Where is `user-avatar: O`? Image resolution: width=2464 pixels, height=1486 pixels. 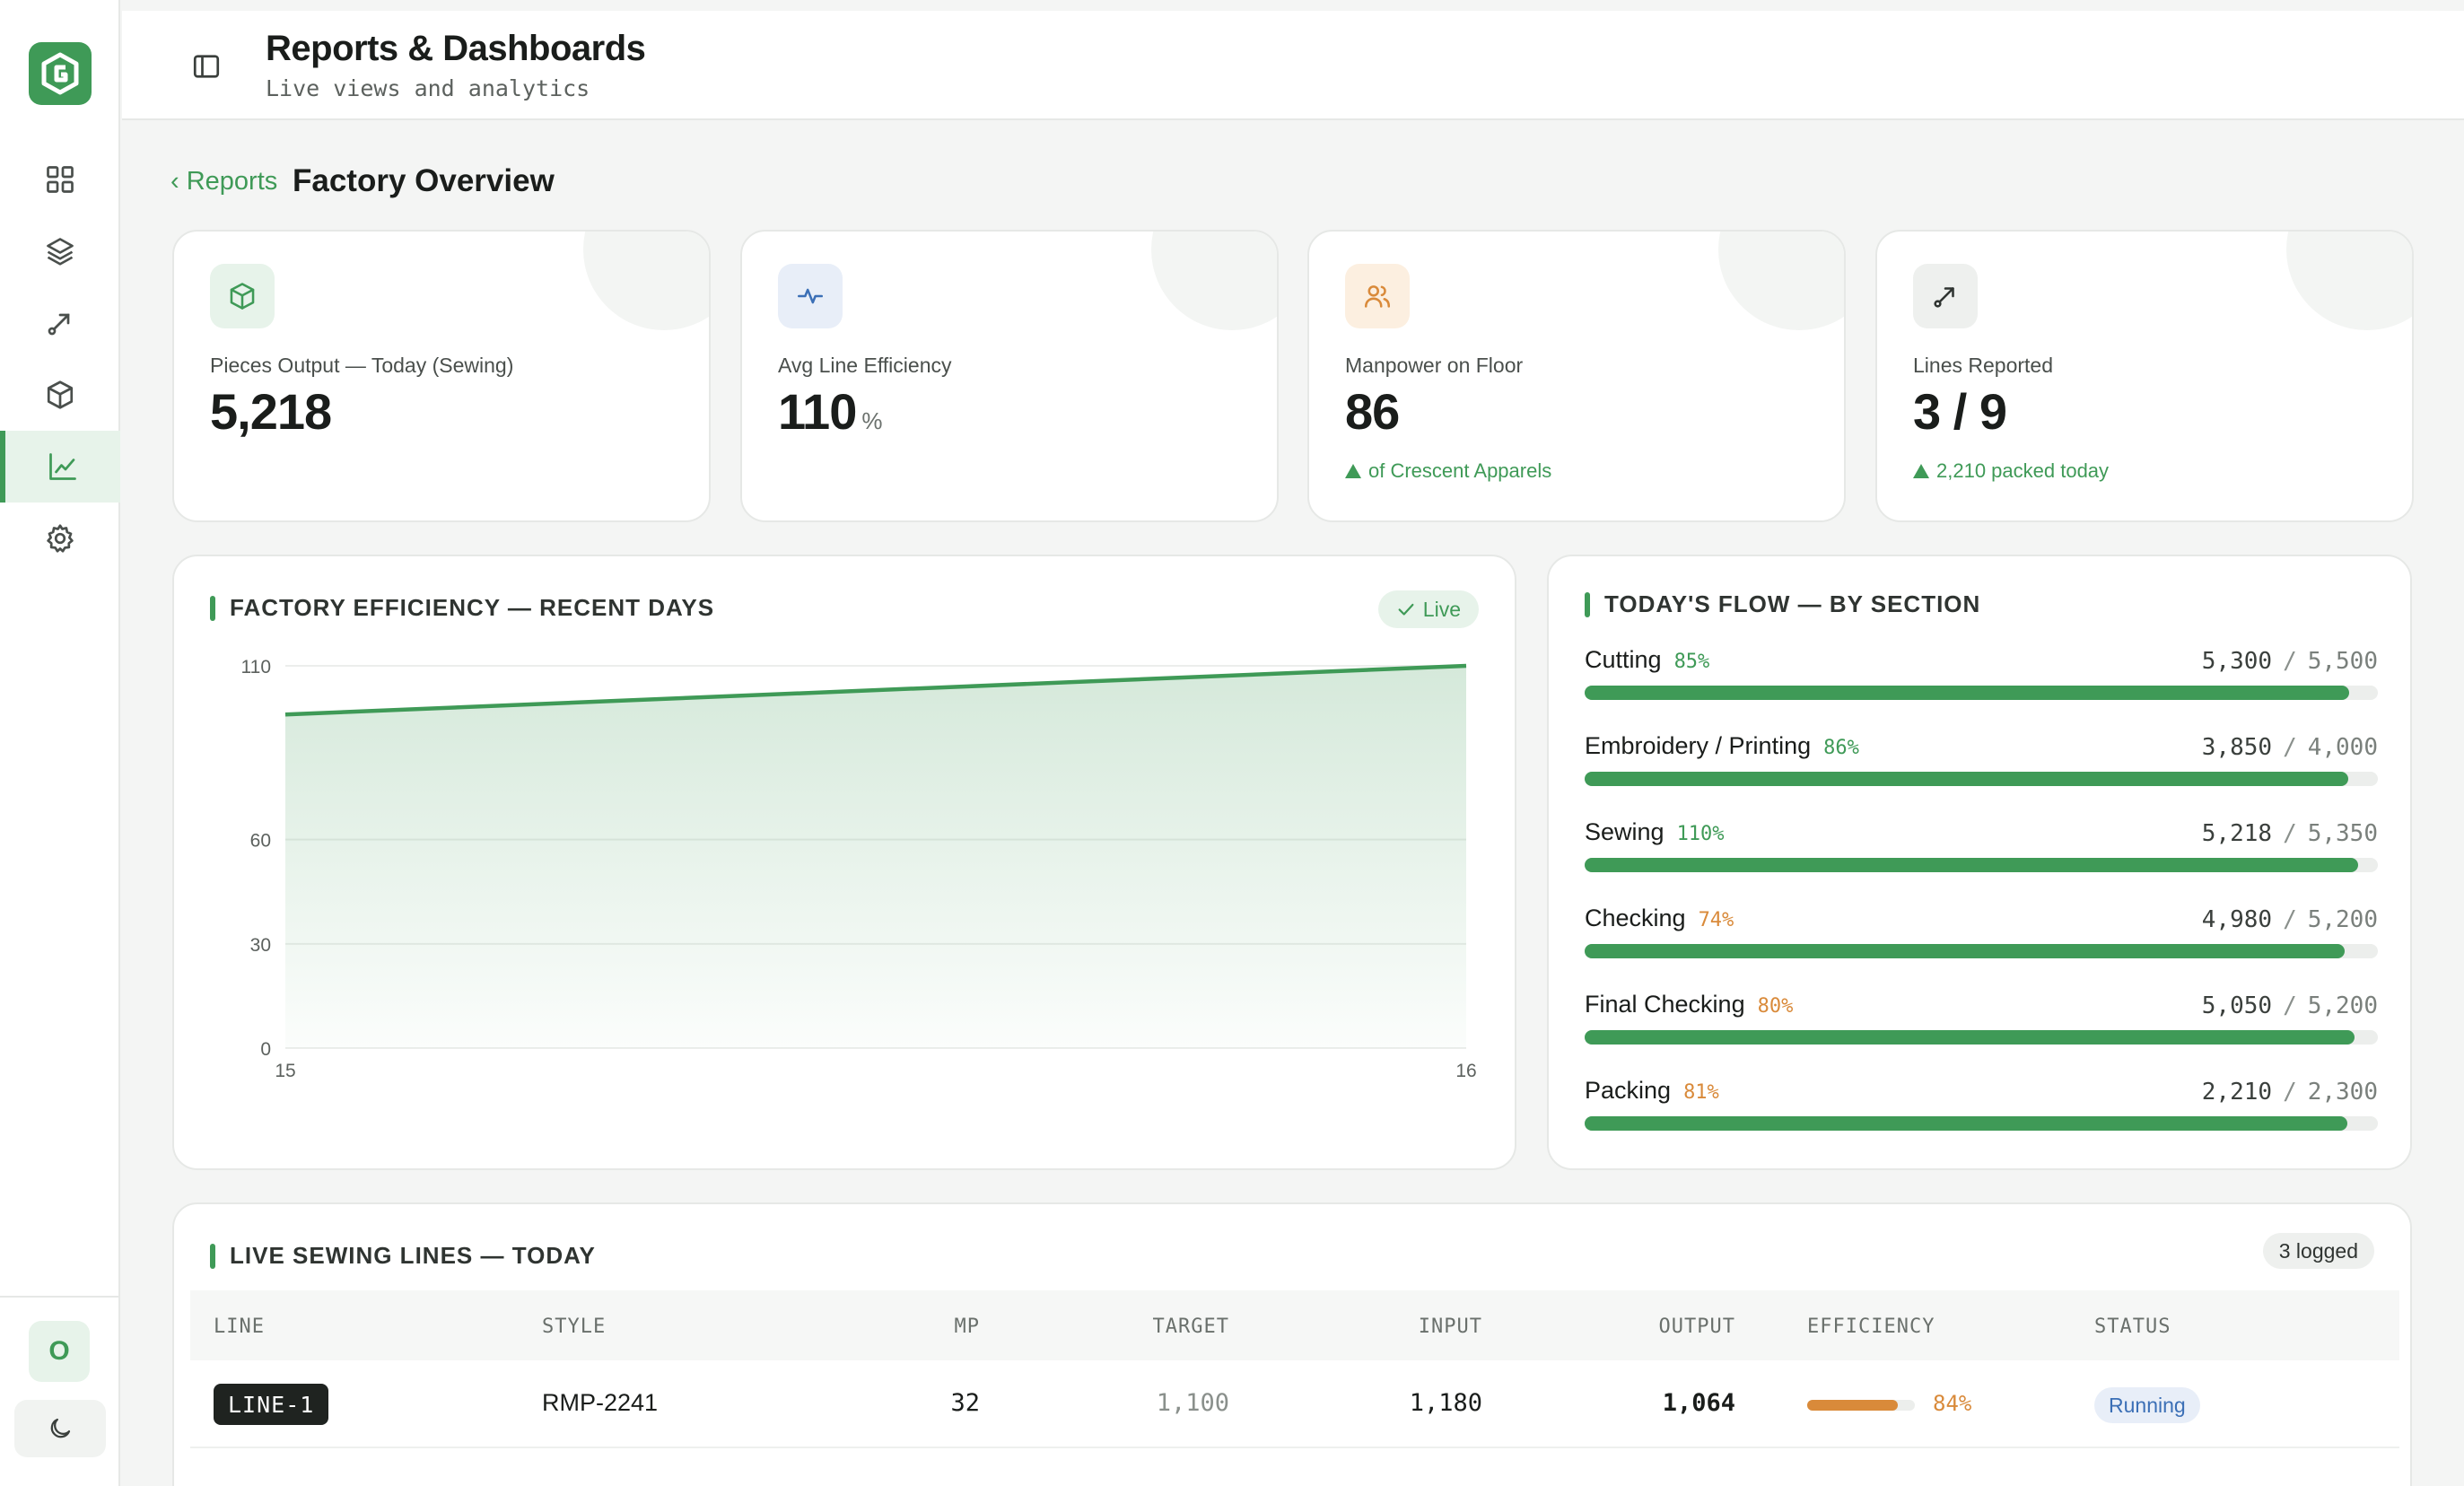 user-avatar: O is located at coordinates (59, 1351).